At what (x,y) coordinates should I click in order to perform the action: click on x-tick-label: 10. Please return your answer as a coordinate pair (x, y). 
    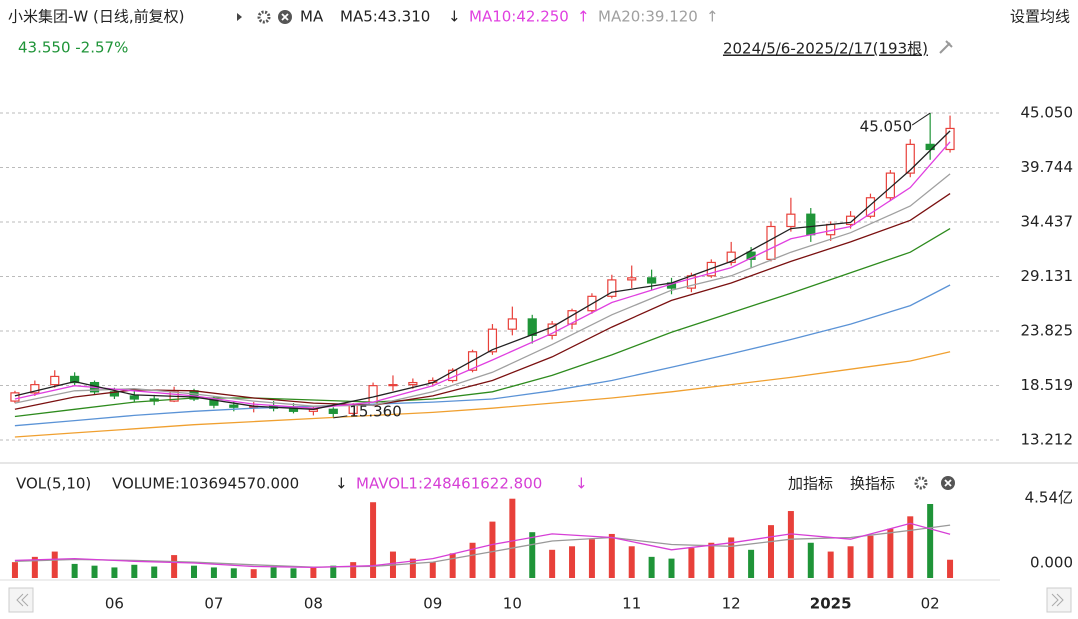
    Looking at the image, I should click on (512, 604).